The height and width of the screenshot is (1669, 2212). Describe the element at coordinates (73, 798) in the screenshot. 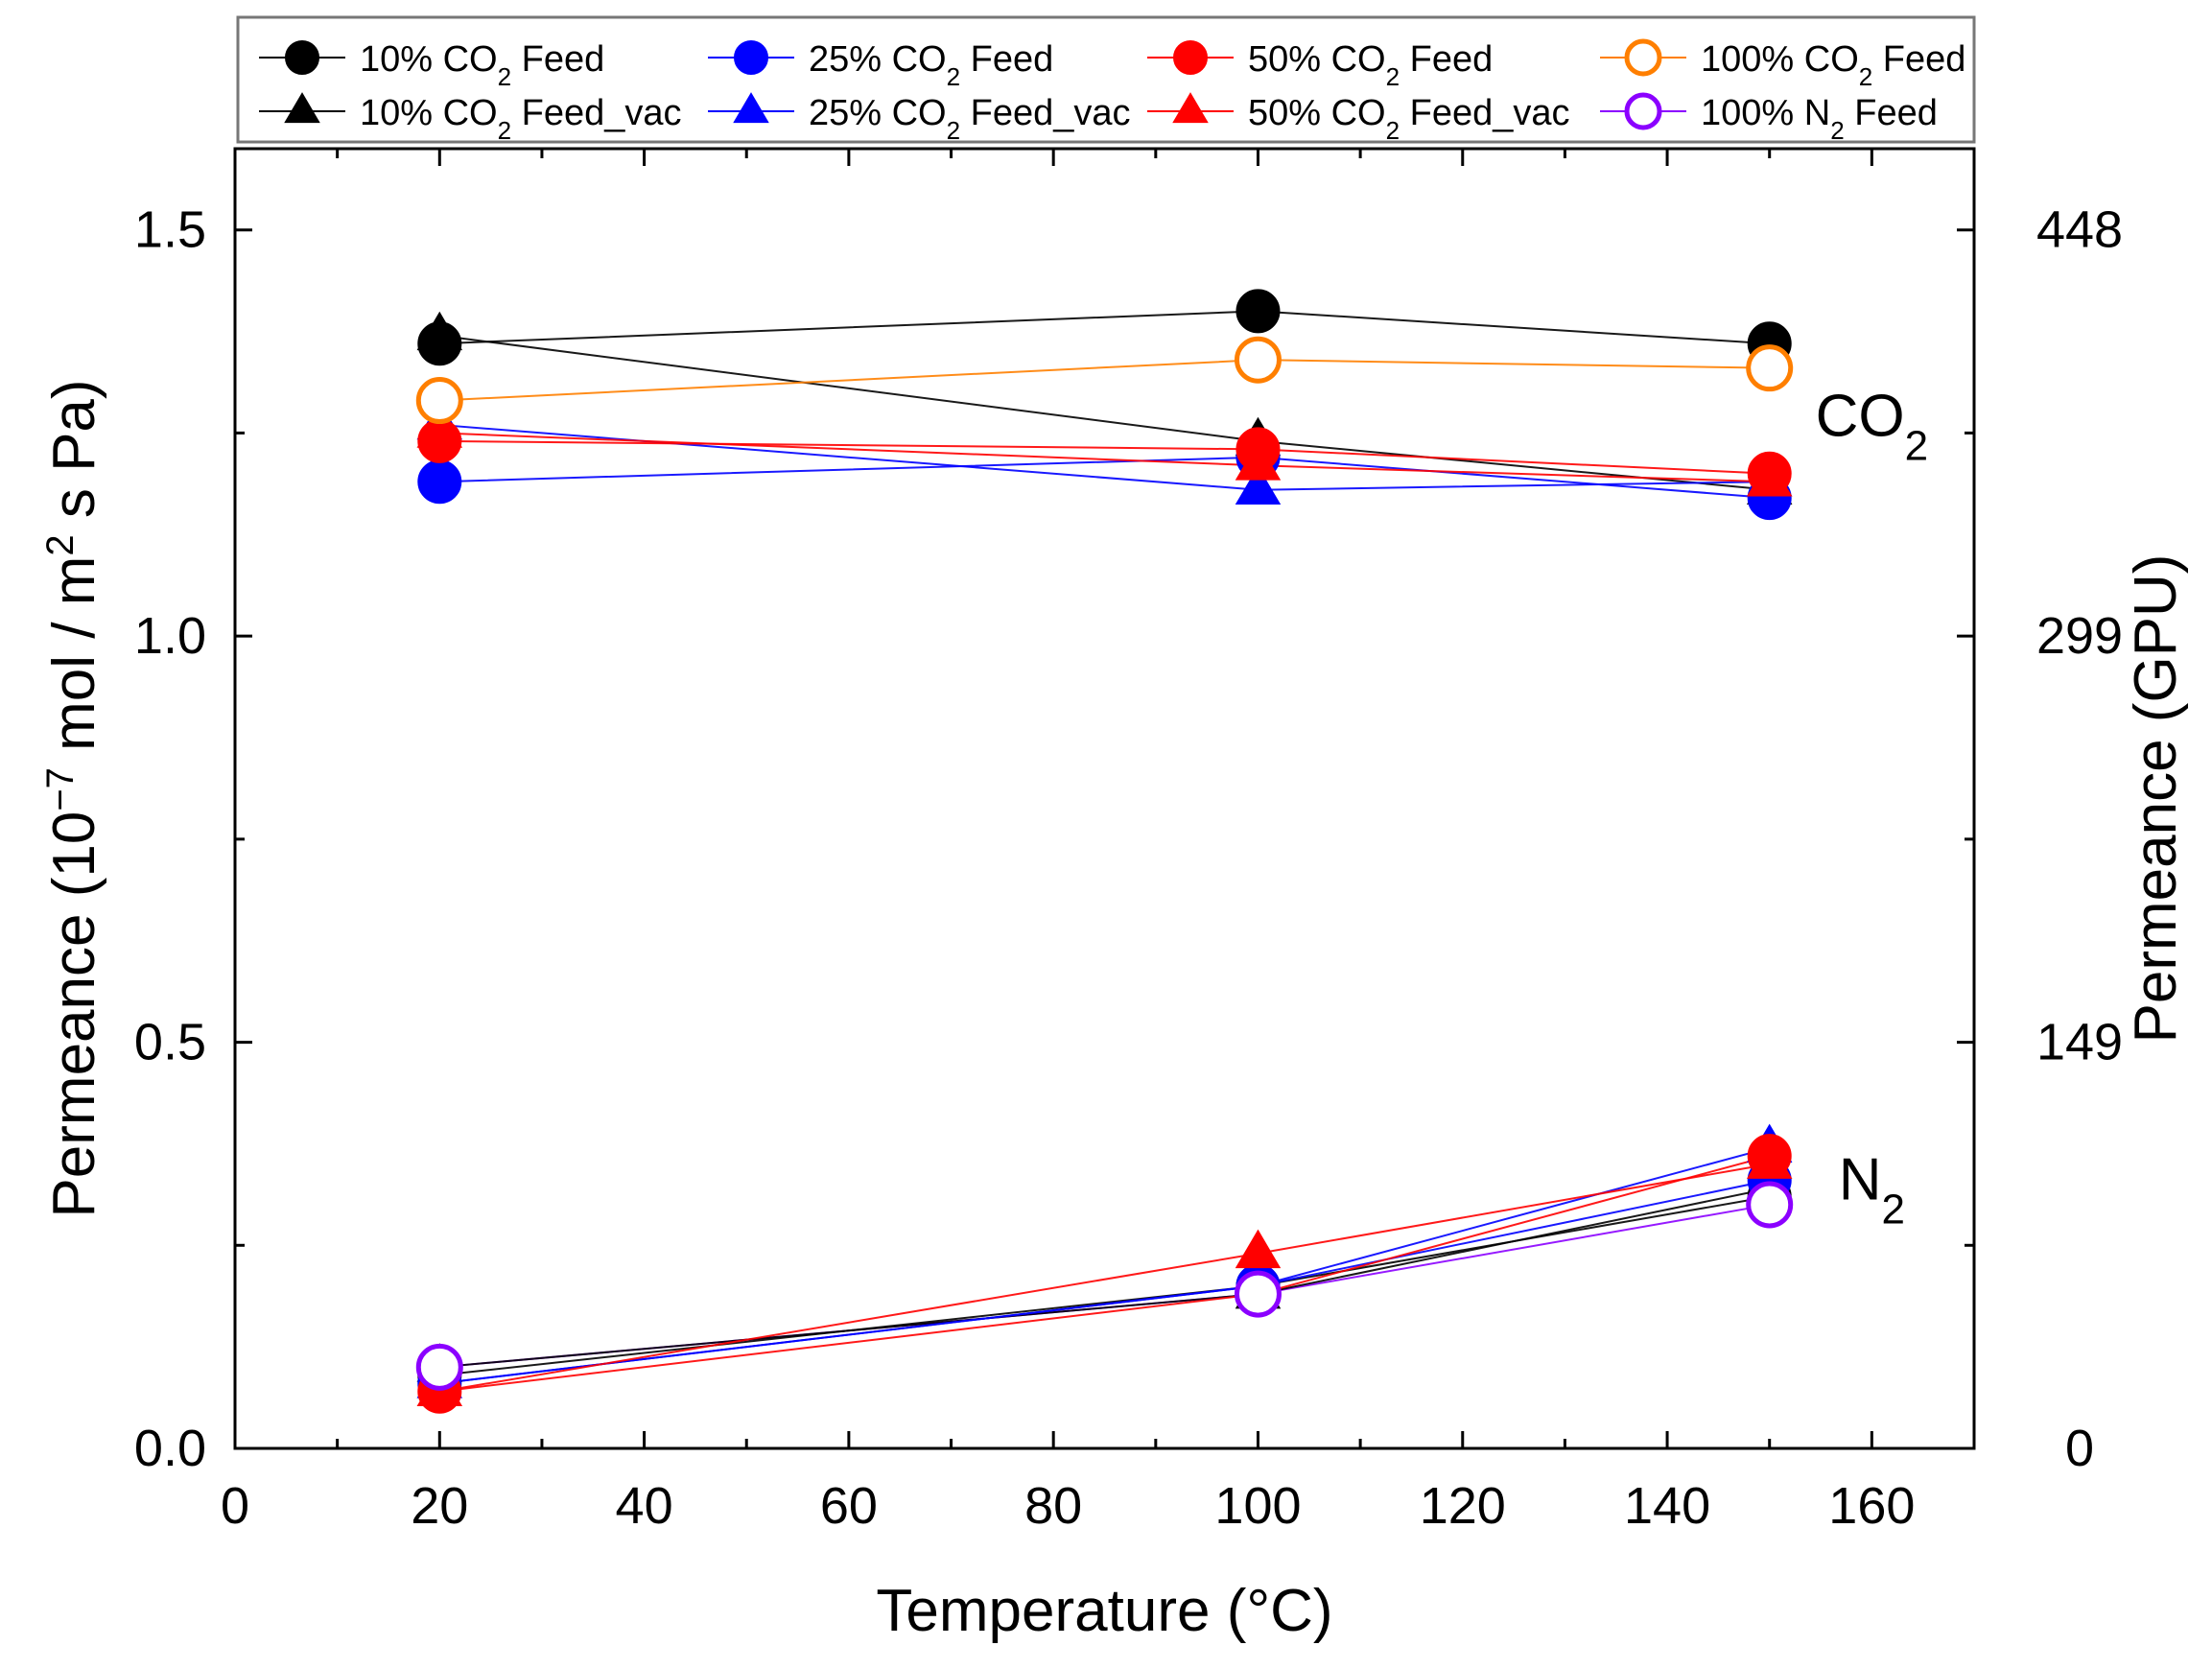

I see `y-axis-title: Permeance (10−7 mol / m2 s Pa)` at that location.